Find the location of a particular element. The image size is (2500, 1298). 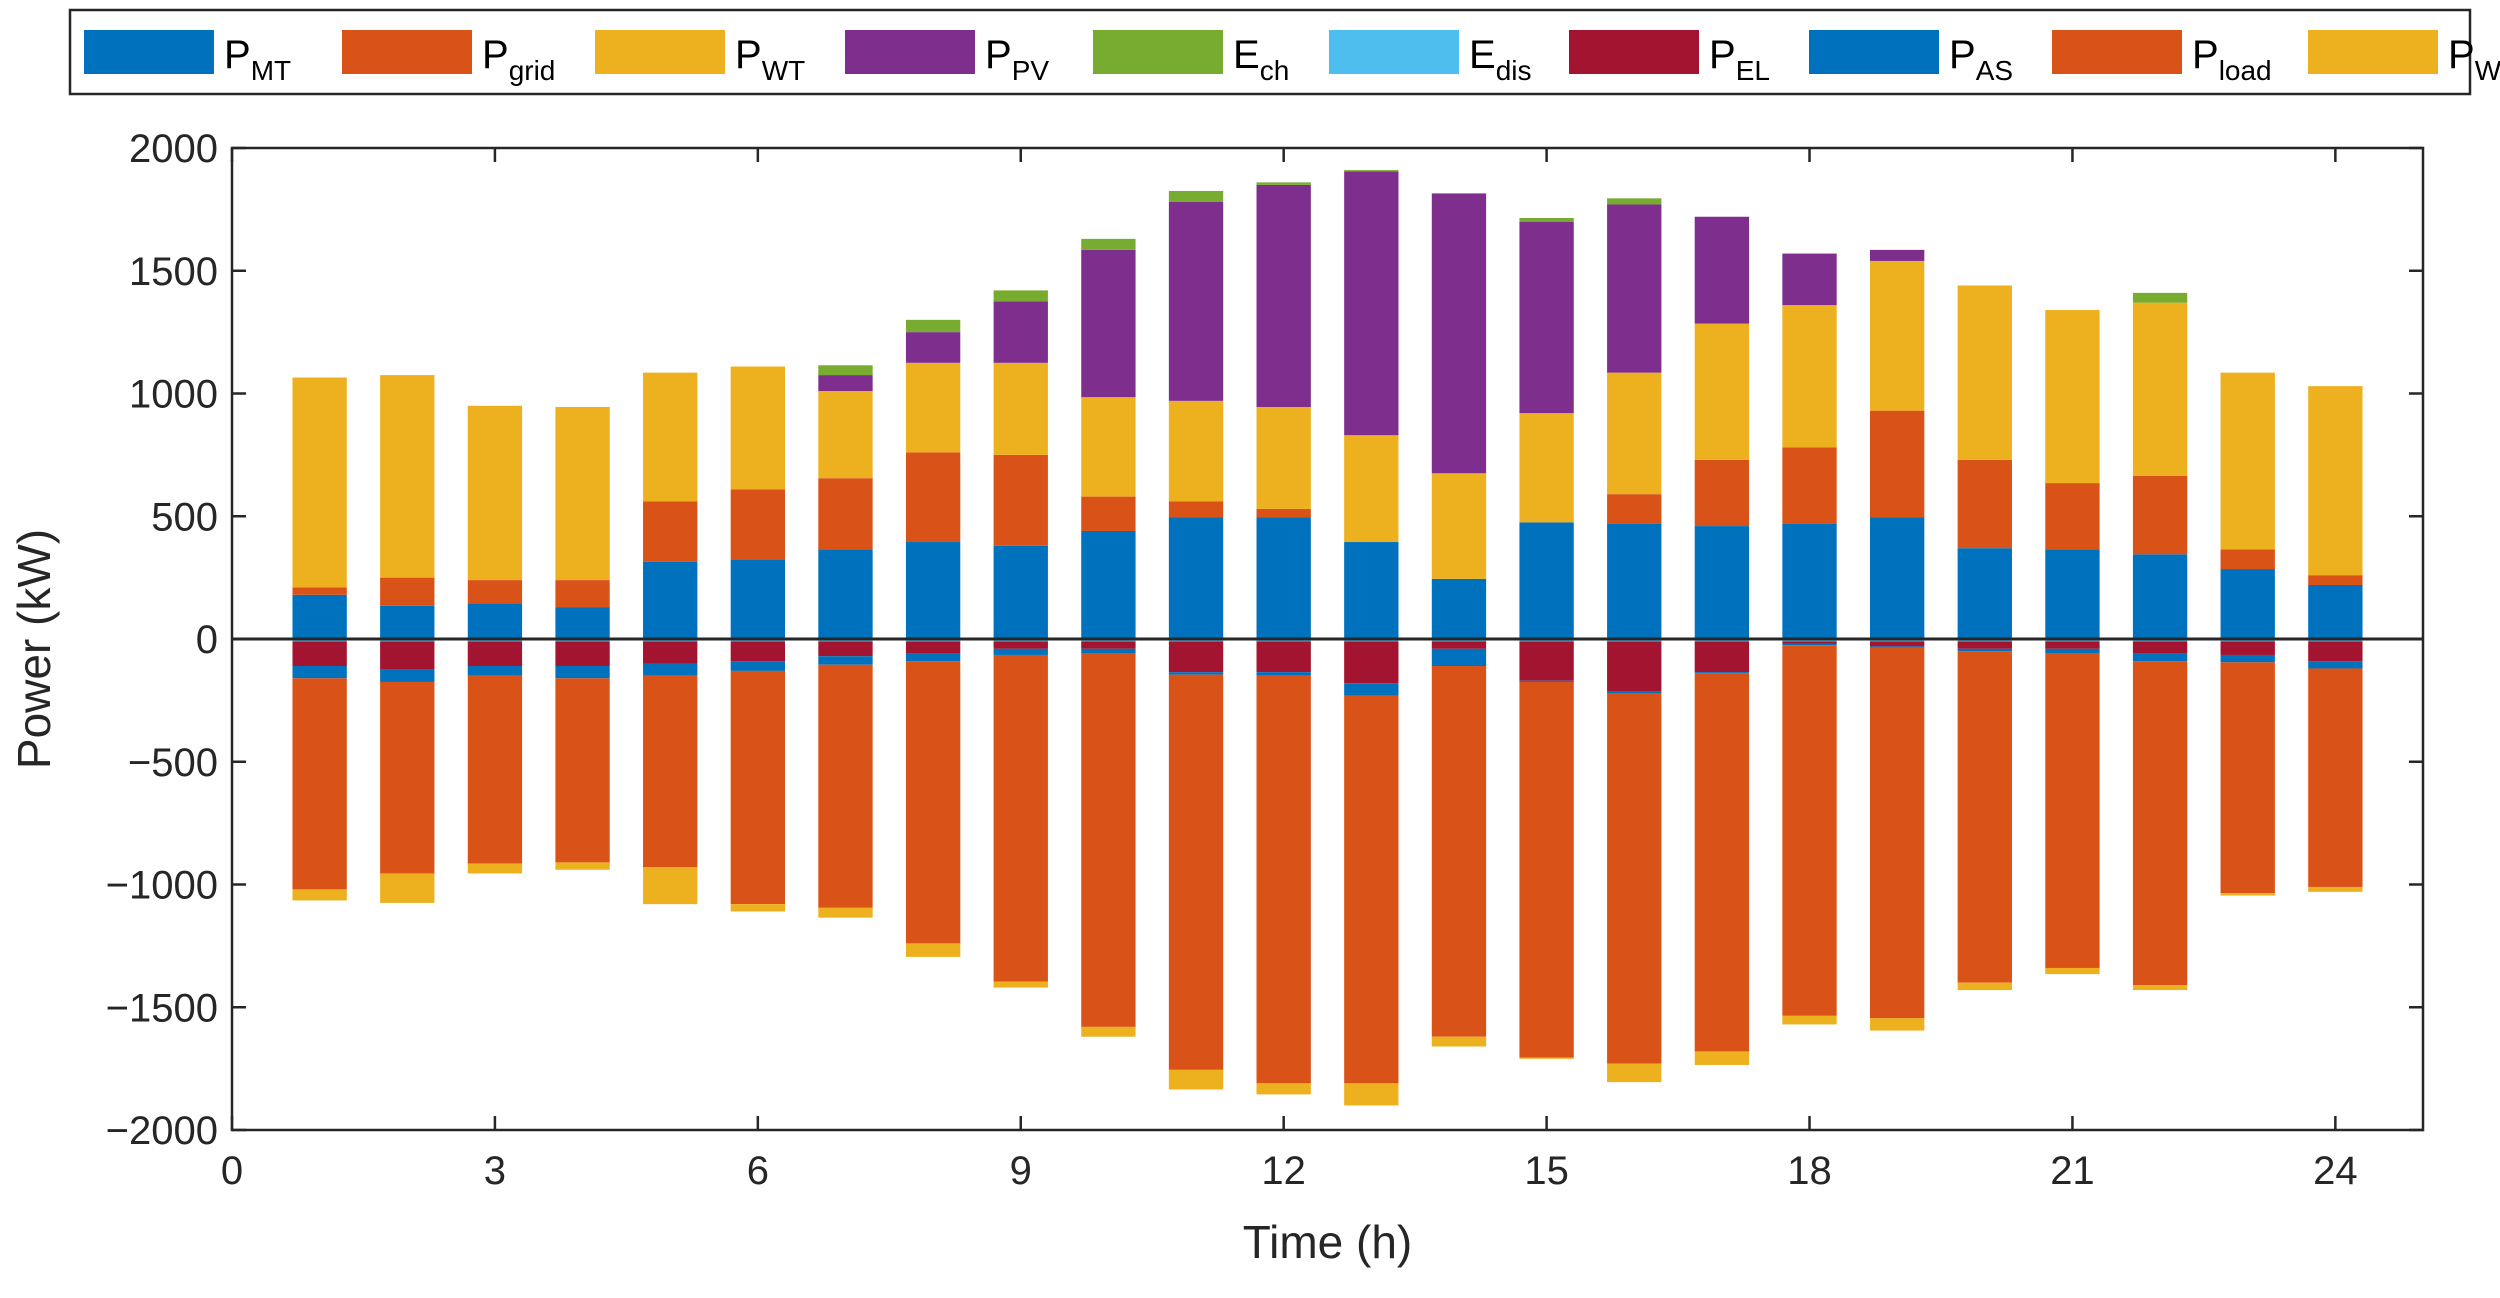

bar-p-el-t21 is located at coordinates (2072, 645).